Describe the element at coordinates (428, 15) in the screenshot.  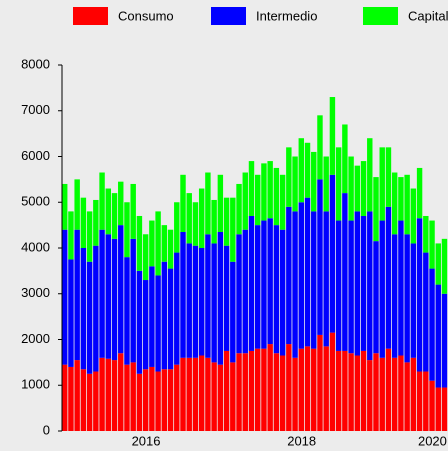
I see `legend-label: Capital` at that location.